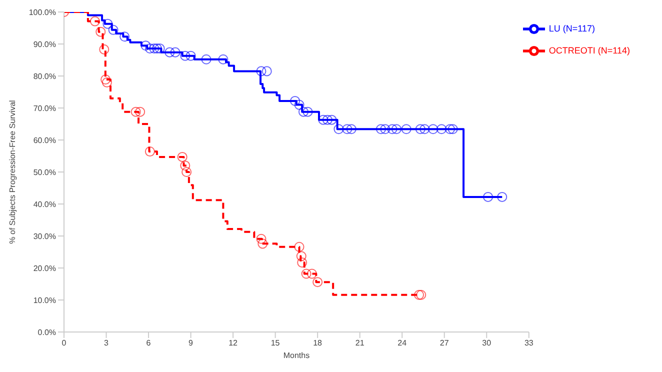  Describe the element at coordinates (529, 343) in the screenshot. I see `x-tick-label: 33` at that location.